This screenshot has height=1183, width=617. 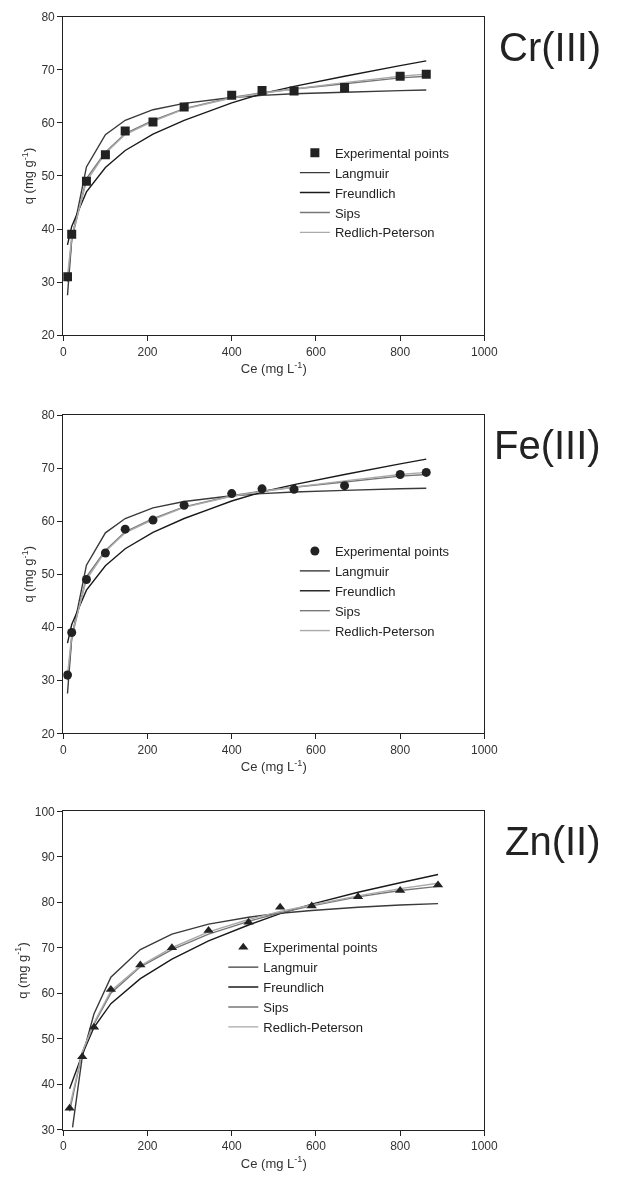 I want to click on chart-title: Cr(III), so click(x=550, y=47).